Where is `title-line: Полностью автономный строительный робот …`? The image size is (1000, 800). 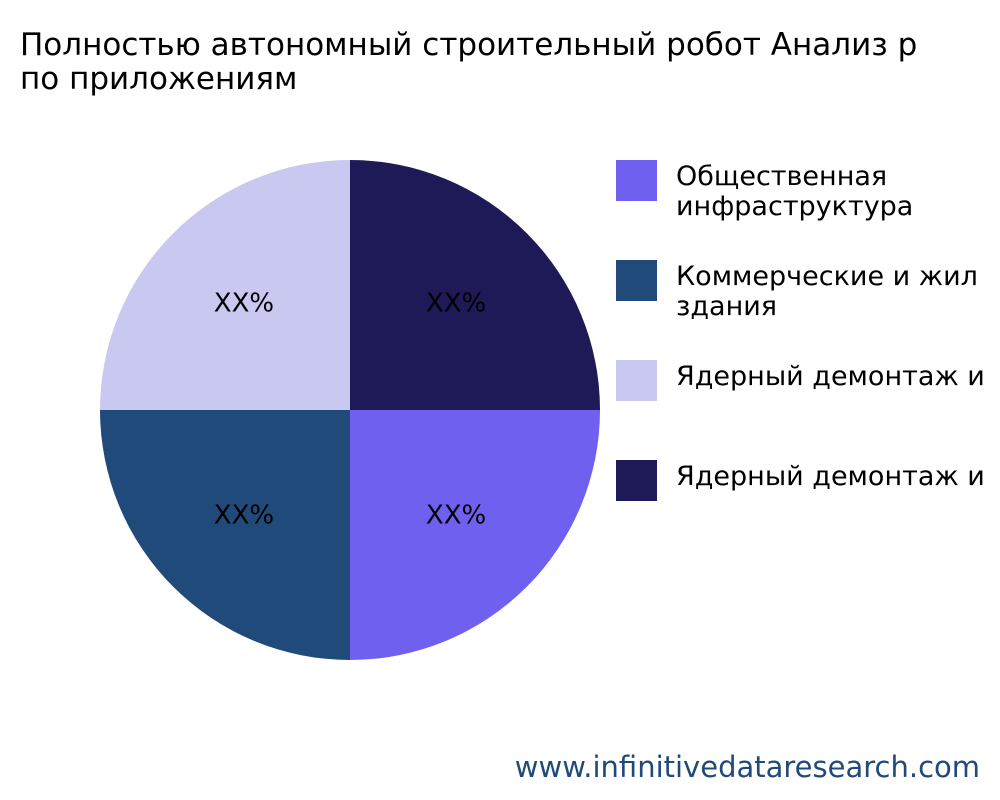 title-line: Полностью автономный строительный робот … is located at coordinates (469, 45).